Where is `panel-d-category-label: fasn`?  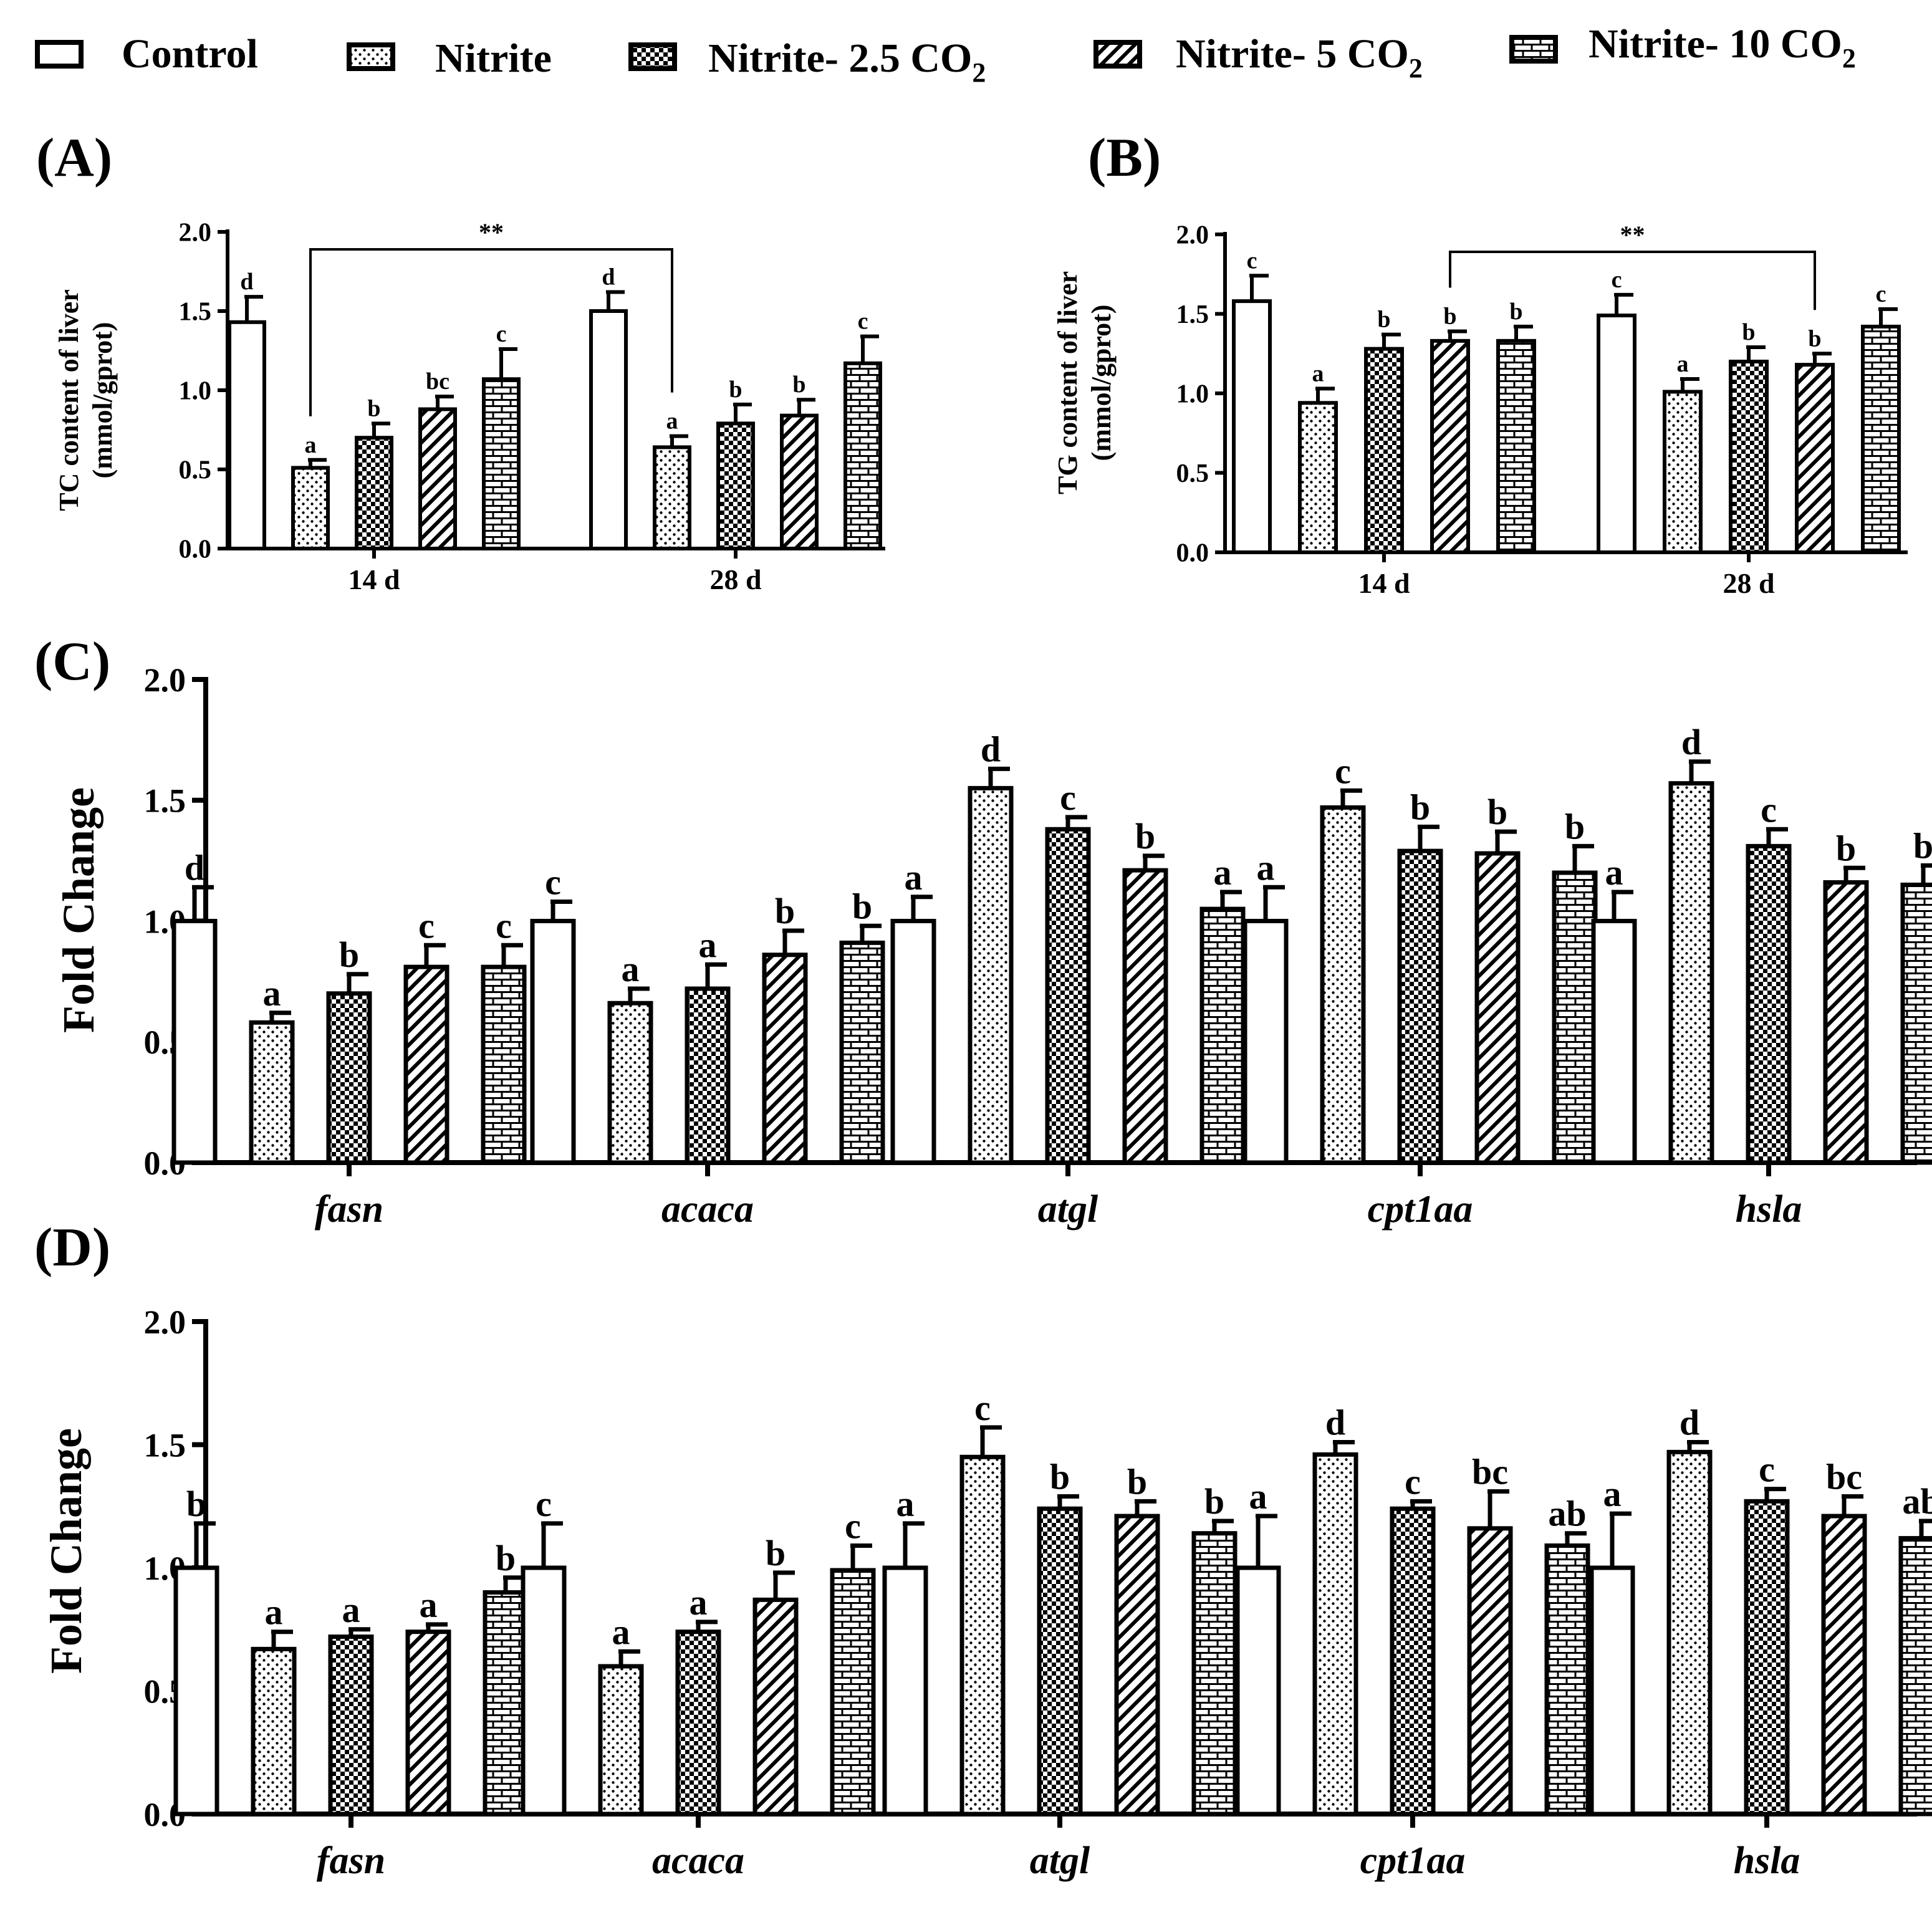 panel-d-category-label: fasn is located at coordinates (351, 1861).